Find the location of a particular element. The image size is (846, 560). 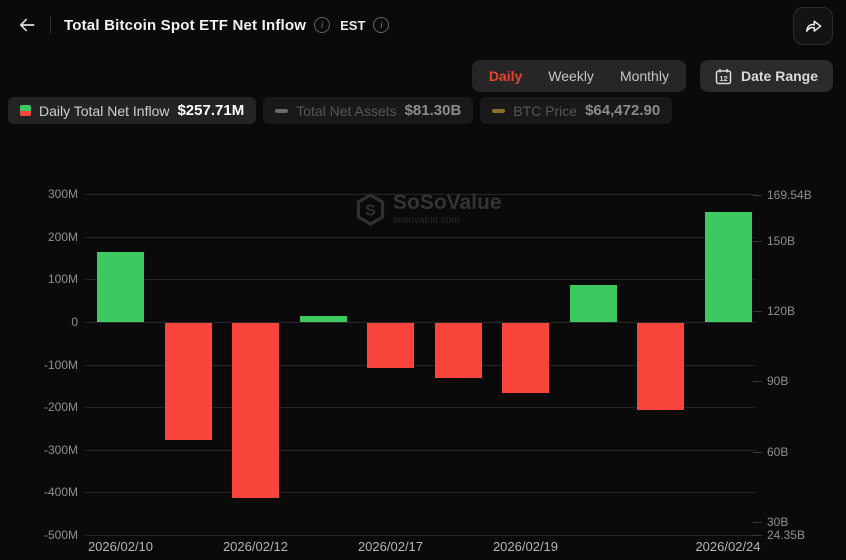

period-tab-group: Daily Weekly Monthly is located at coordinates (578, 76).